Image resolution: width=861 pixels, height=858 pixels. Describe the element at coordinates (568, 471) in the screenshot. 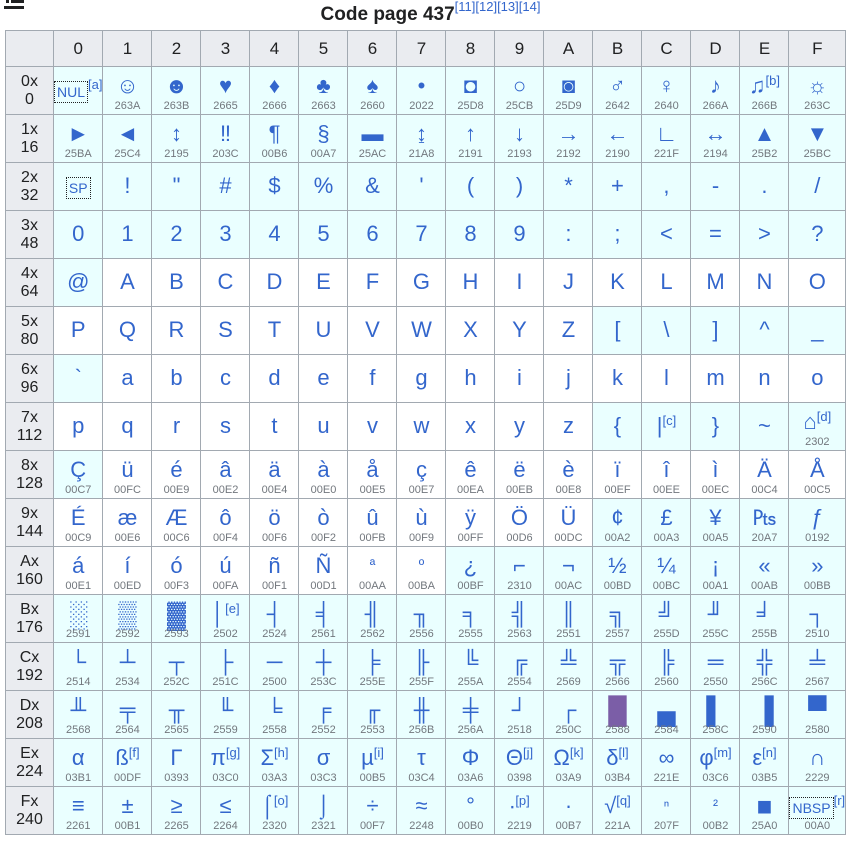

I see `character-glyph: è` at that location.